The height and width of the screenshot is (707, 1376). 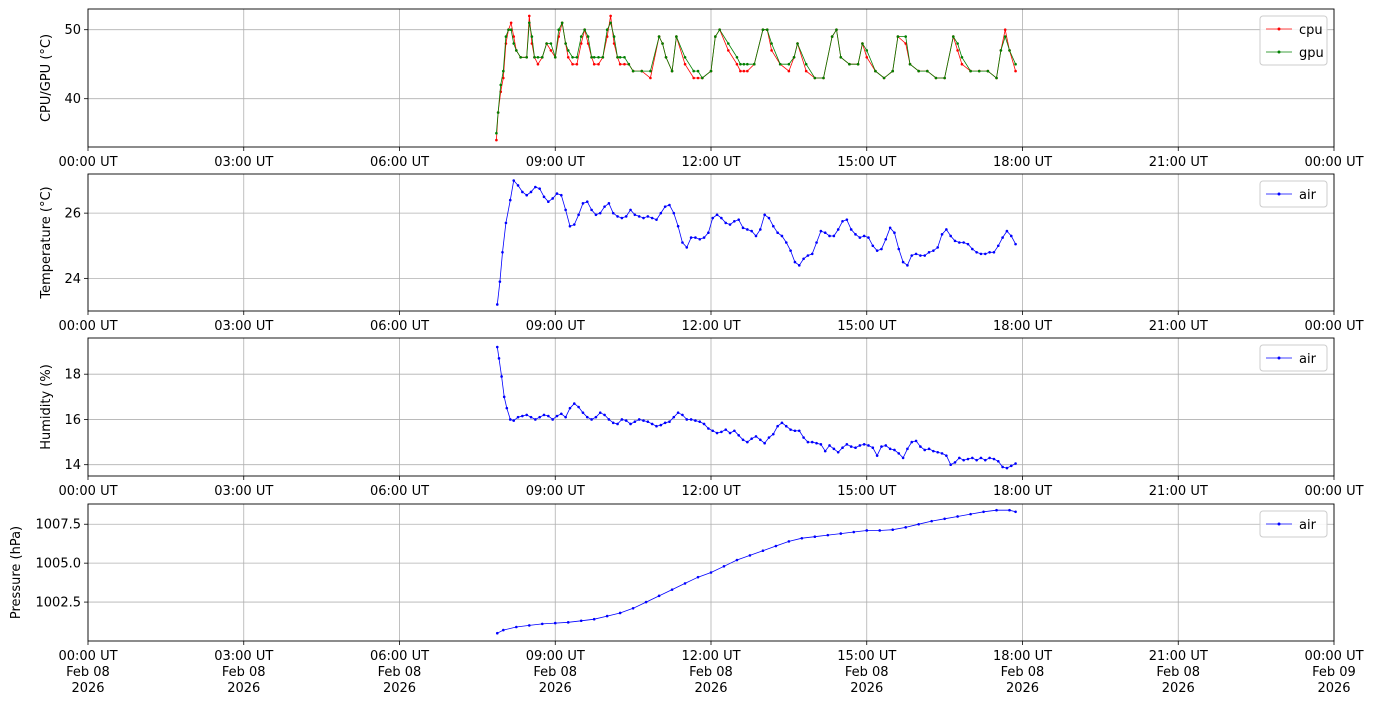 What do you see at coordinates (555, 326) in the screenshot?
I see `x-tick-label-line: 09:00 UT` at bounding box center [555, 326].